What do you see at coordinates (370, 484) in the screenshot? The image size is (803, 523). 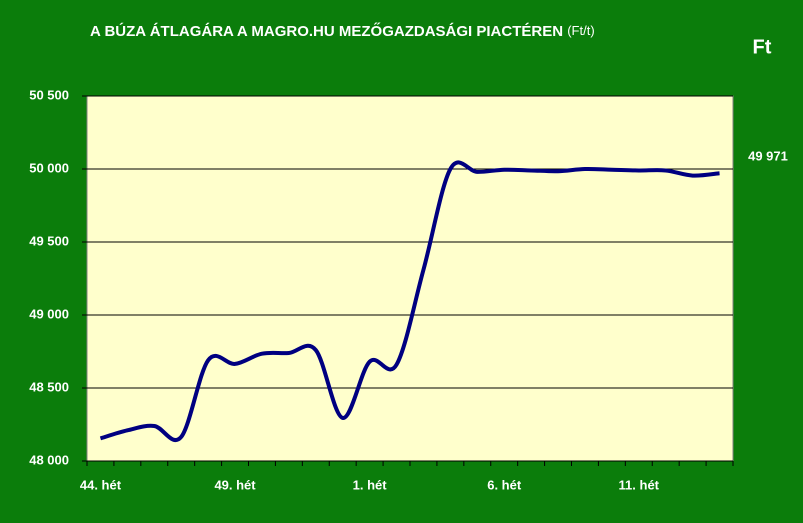 I see `x-tick-label: 1. hét` at bounding box center [370, 484].